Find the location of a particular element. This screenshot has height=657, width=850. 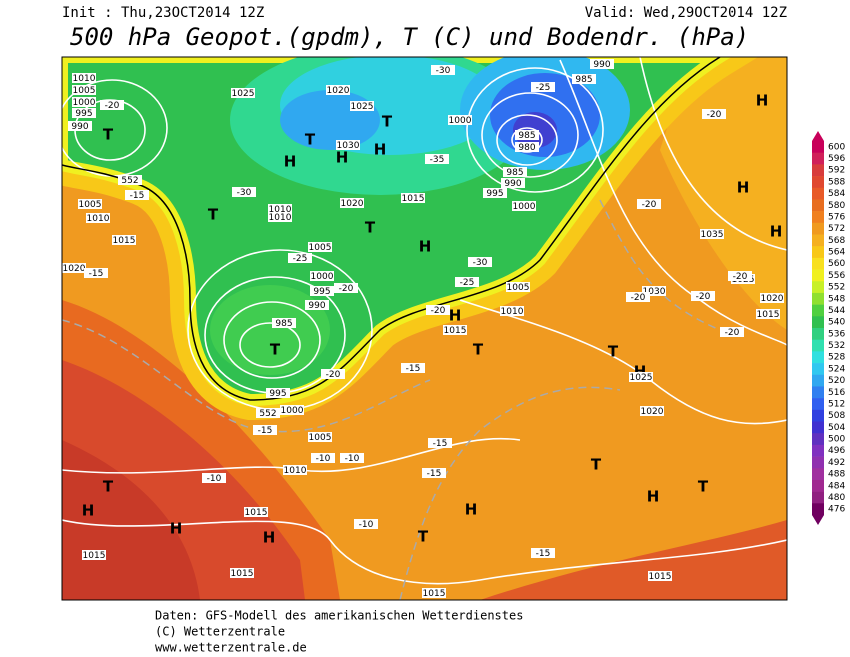

temperature-label-text: -20 is located at coordinates (112, 106).